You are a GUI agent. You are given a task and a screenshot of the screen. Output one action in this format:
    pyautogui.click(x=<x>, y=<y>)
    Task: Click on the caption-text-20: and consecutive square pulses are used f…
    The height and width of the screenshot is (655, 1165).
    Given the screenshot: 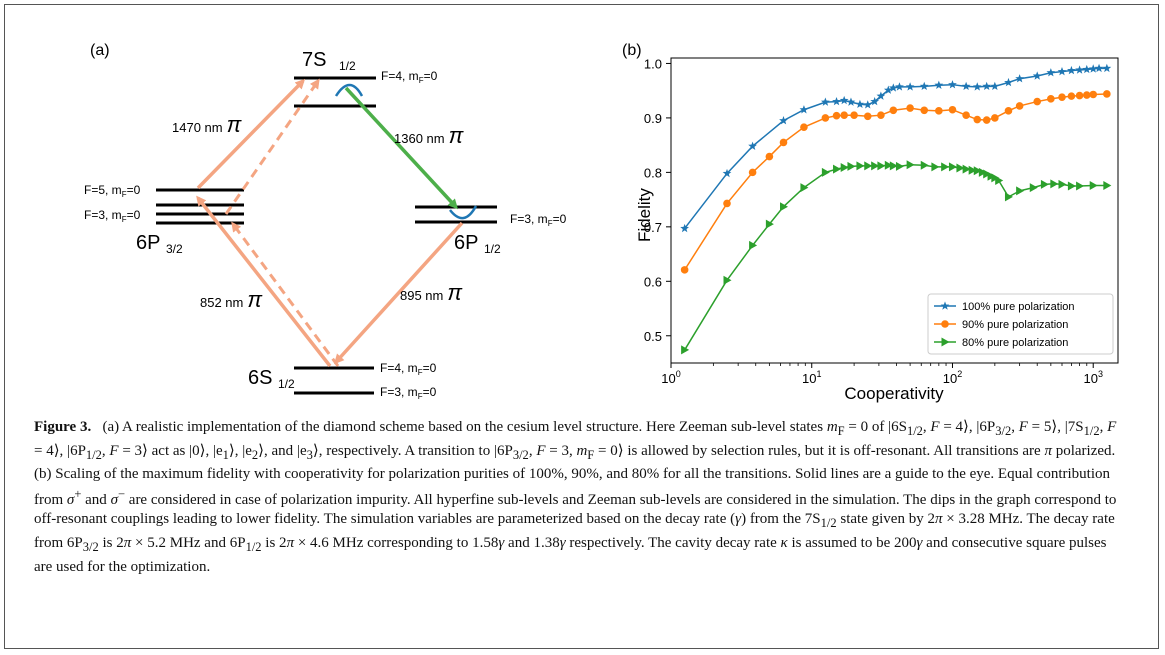 What is the action you would take?
    pyautogui.click(x=570, y=554)
    